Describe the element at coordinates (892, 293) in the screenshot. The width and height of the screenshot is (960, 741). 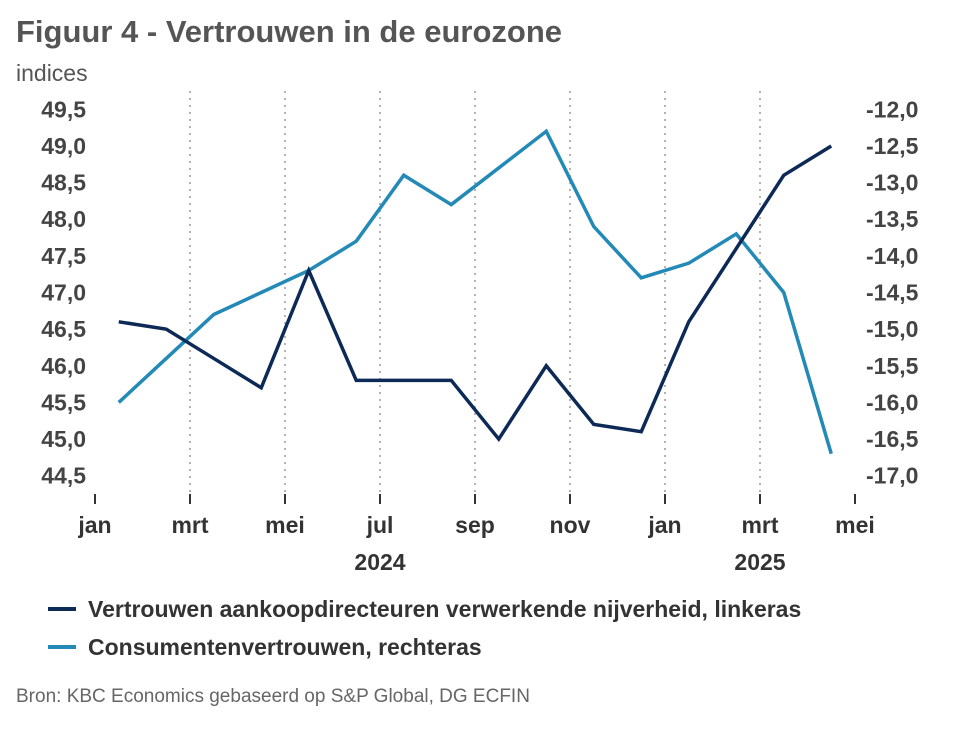
I see `right-tick-label: -14,5` at that location.